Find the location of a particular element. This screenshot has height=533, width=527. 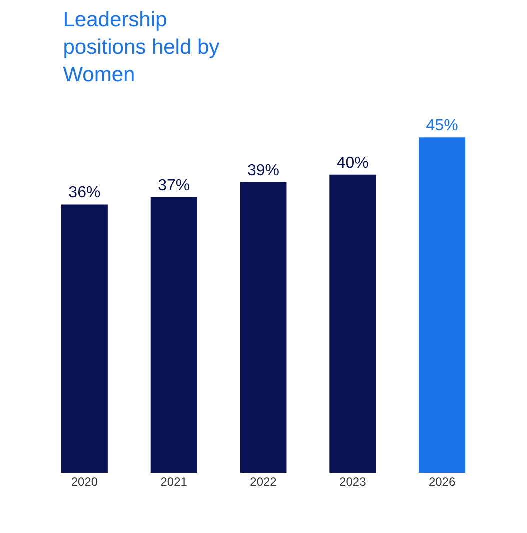

data-label: 36% is located at coordinates (84, 193).